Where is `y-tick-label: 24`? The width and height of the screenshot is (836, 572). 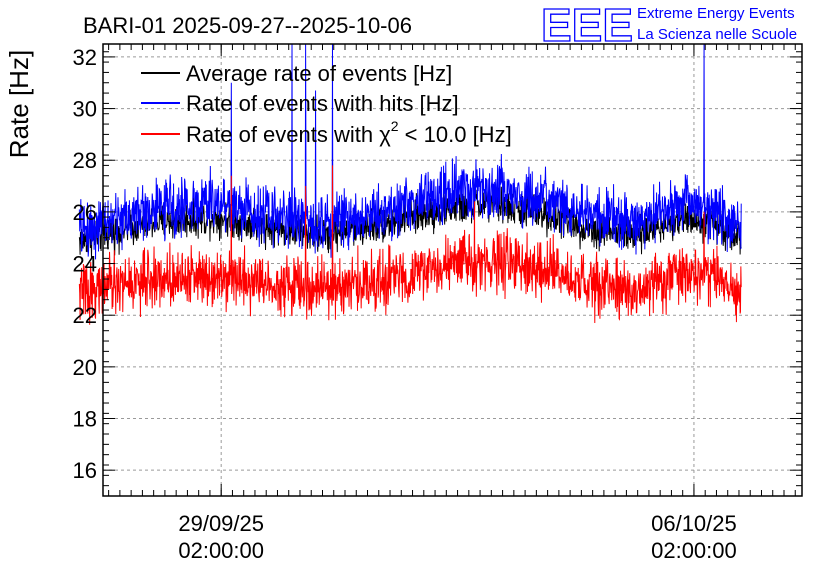
y-tick-label: 24 is located at coordinates (85, 264).